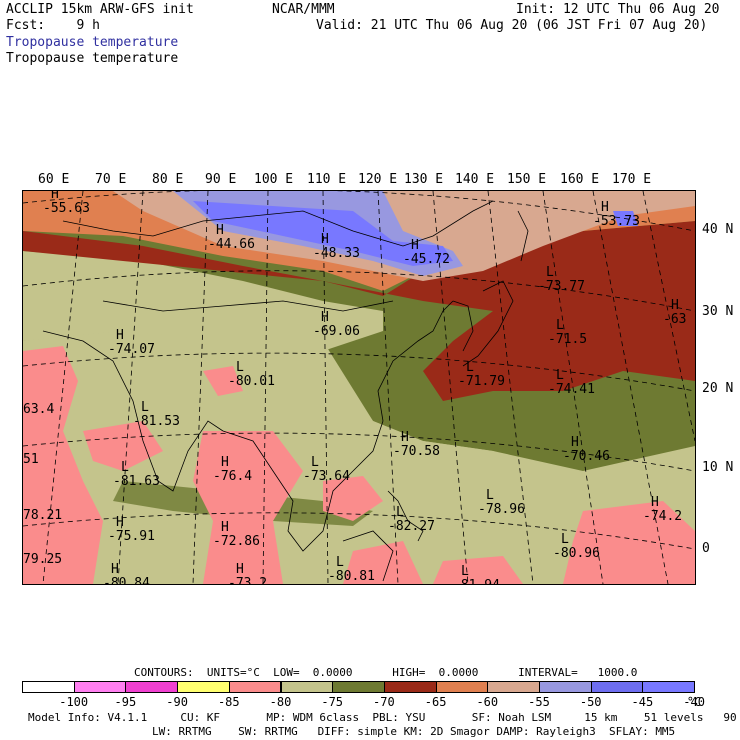 This screenshot has height=740, width=740. Describe the element at coordinates (501, 509) in the screenshot. I see `extremum-value: -78.96` at that location.